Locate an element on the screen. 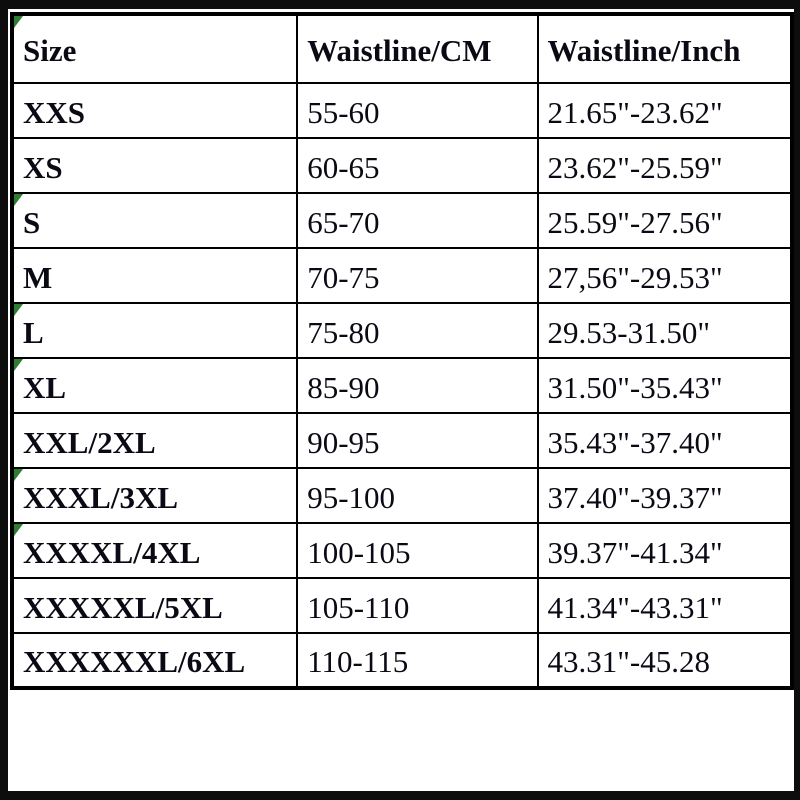 The width and height of the screenshot is (800, 800). size-cell: XXS is located at coordinates (154, 110).